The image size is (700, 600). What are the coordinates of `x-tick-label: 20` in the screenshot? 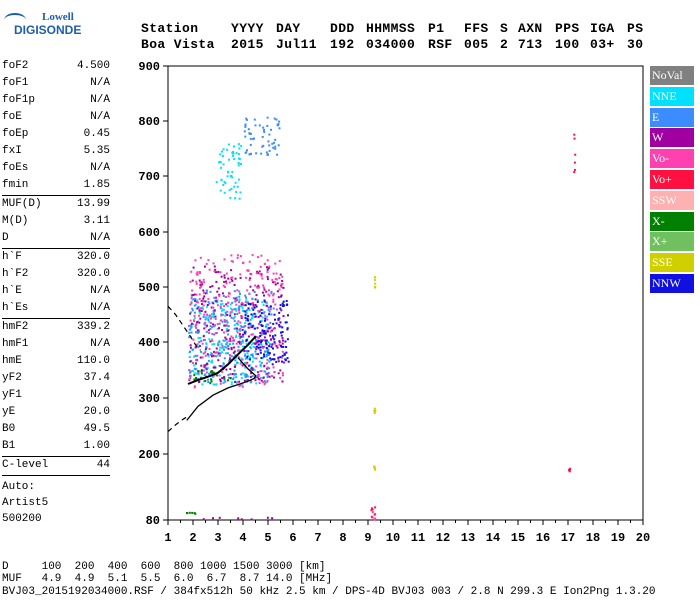 It's located at (643, 538).